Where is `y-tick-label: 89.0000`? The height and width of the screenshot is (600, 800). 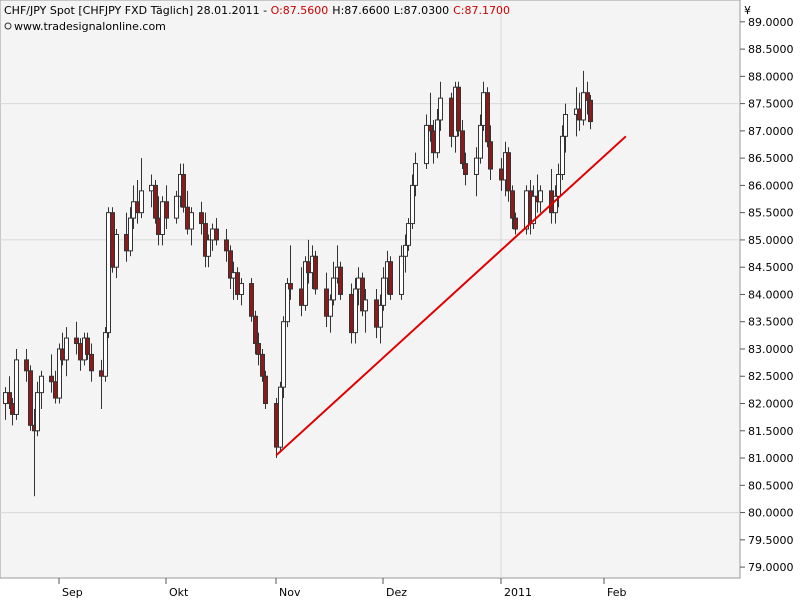
y-tick-label: 89.0000 is located at coordinates (771, 22).